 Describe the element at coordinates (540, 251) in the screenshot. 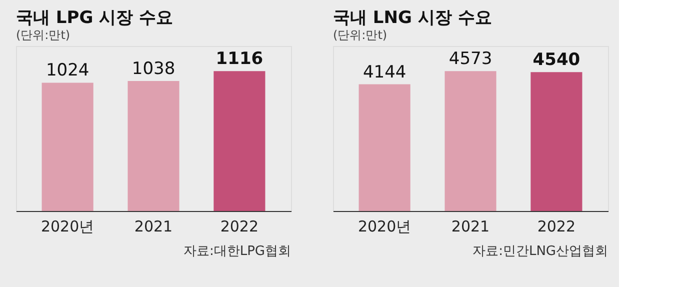

I see `text: 자료:민간LNG산업협회` at that location.